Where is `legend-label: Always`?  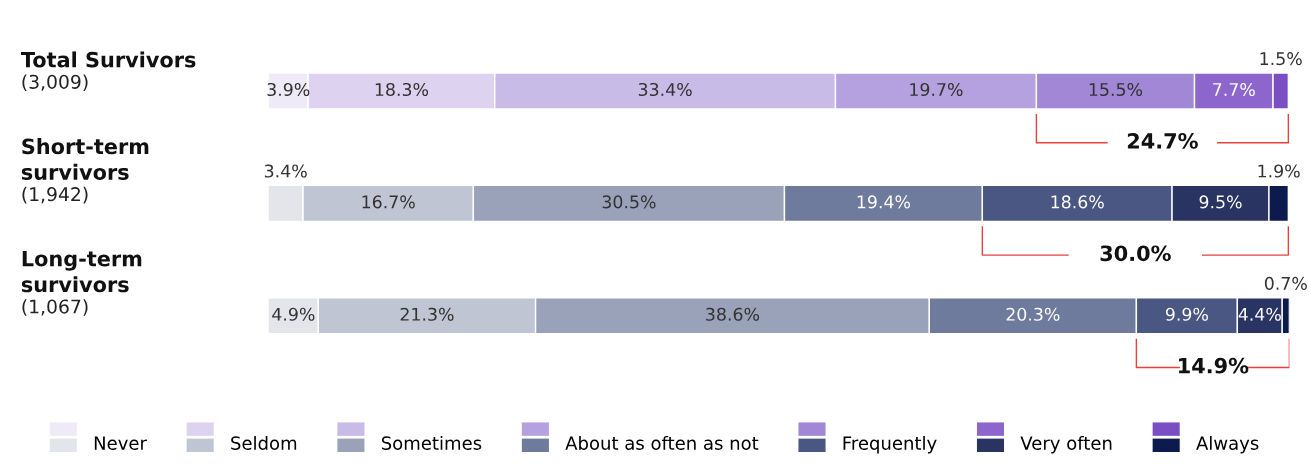
legend-label: Always is located at coordinates (1227, 444).